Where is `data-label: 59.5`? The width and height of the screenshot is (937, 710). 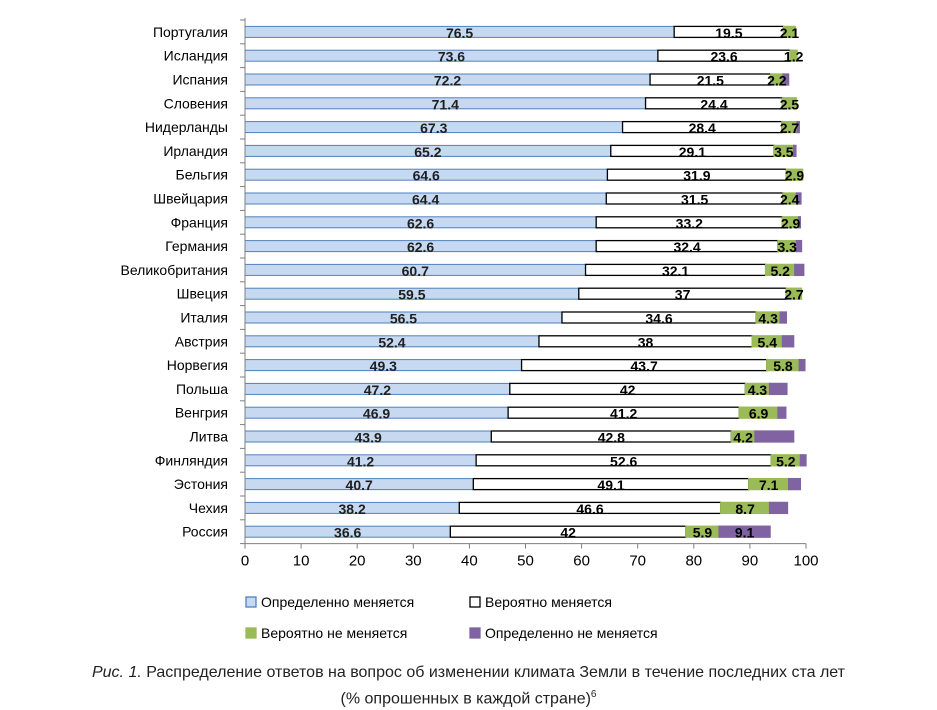
data-label: 59.5 is located at coordinates (411, 295).